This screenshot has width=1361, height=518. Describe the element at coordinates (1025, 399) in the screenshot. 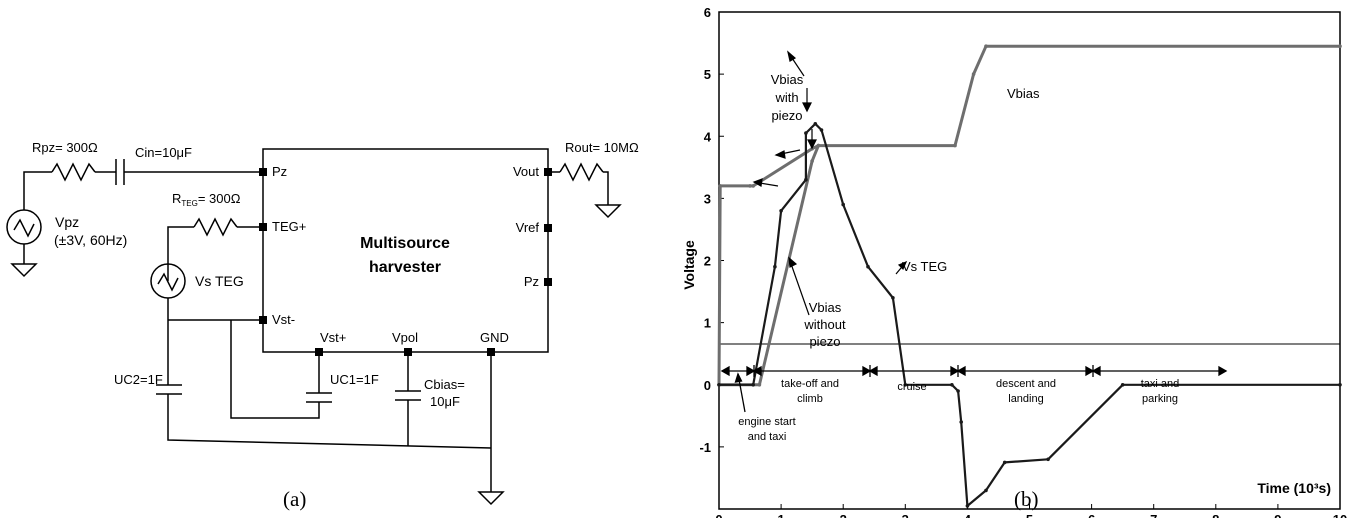

I see `phase-descent-2: landing` at that location.